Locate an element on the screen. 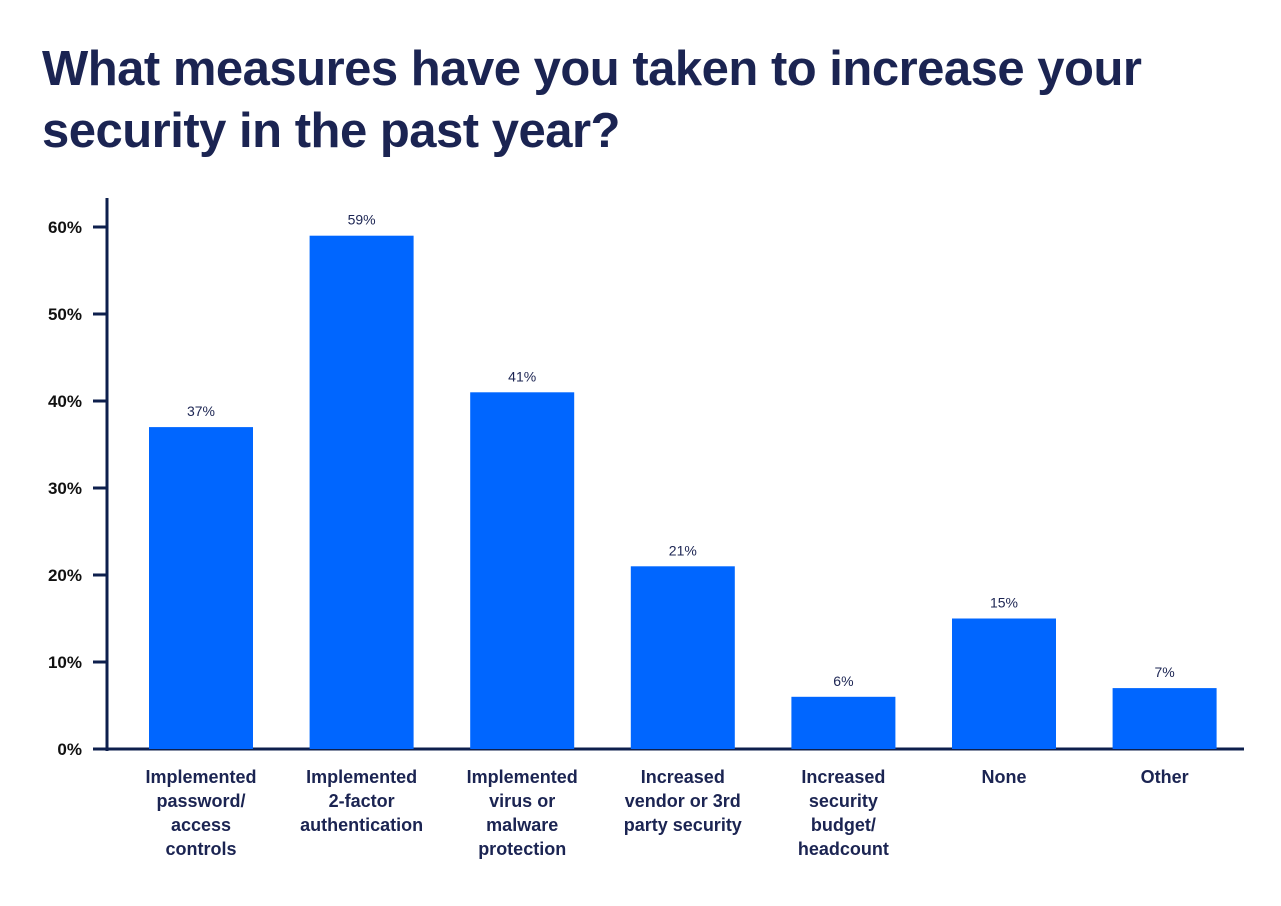 Image resolution: width=1281 pixels, height=906 pixels. data-label: 59% is located at coordinates (362, 220).